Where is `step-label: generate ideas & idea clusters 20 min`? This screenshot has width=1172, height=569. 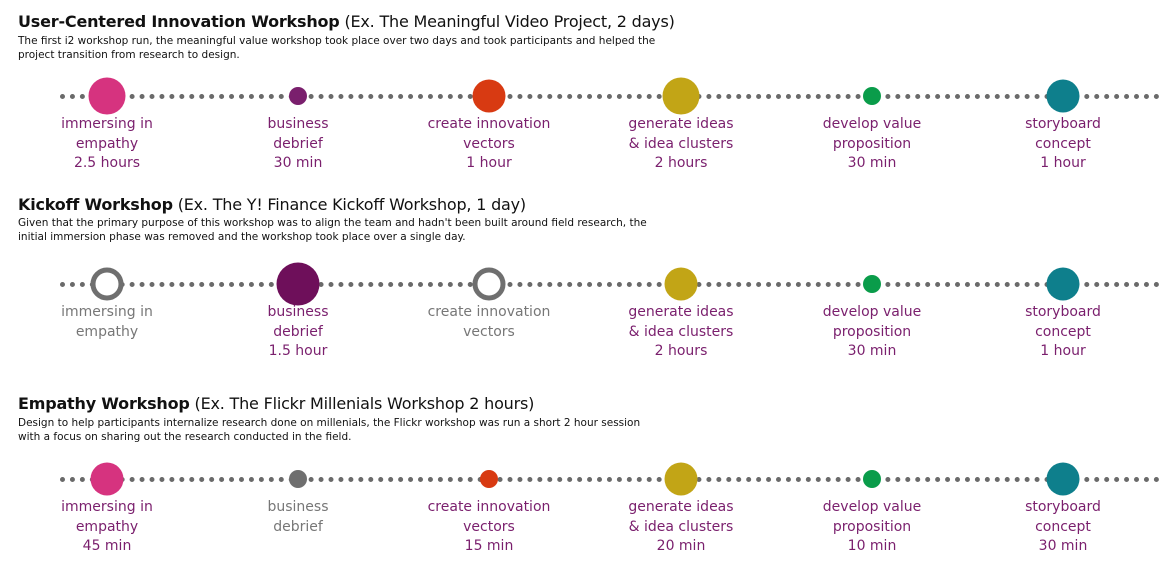
step-label: generate ideas & idea clusters 20 min is located at coordinates (681, 527).